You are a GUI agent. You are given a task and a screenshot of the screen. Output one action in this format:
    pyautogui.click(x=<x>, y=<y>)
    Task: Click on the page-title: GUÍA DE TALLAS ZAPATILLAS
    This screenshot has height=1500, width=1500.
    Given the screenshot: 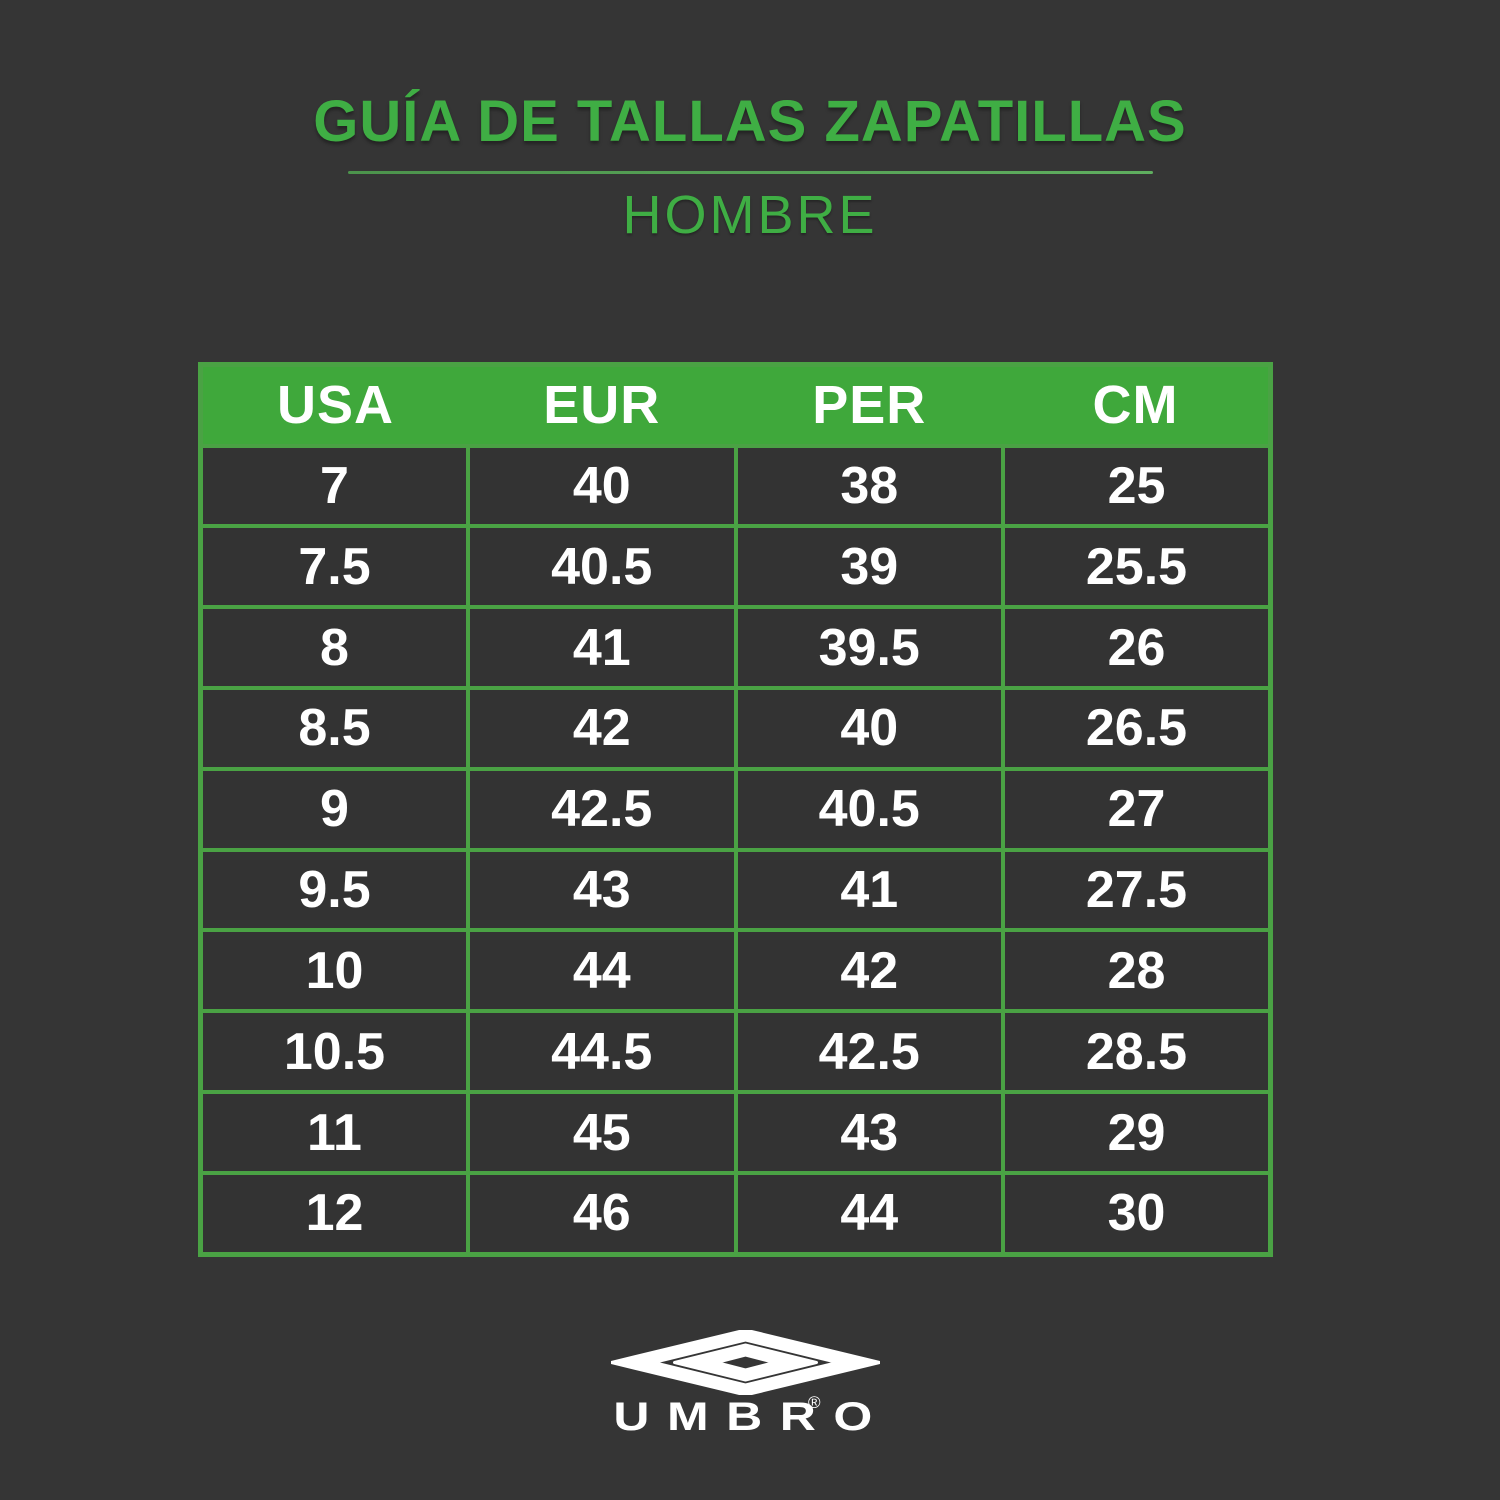 What is the action you would take?
    pyautogui.click(x=750, y=121)
    